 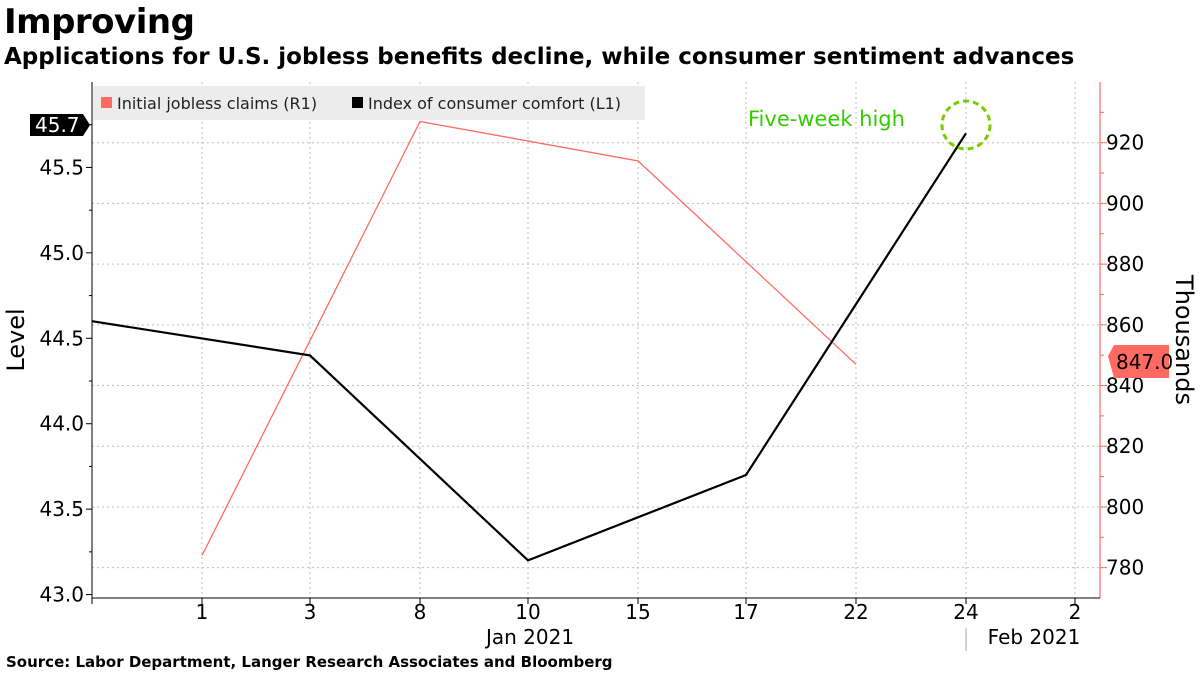 What do you see at coordinates (16, 339) in the screenshot?
I see `y-axis-left-title: Level` at bounding box center [16, 339].